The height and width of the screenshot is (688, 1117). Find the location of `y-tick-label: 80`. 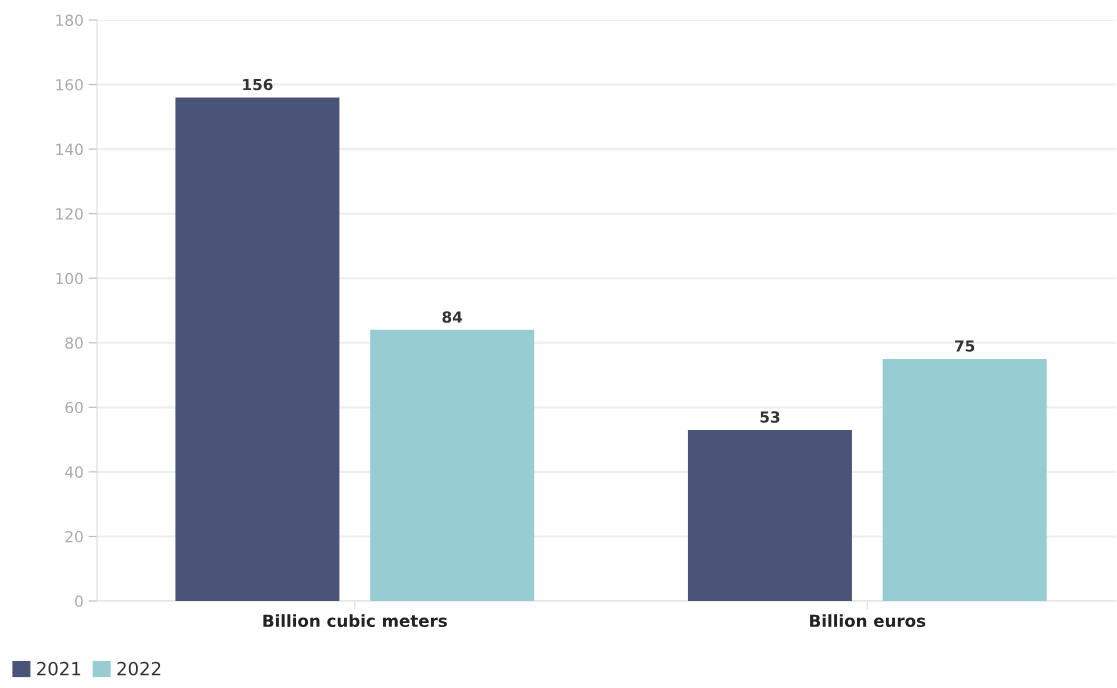

y-tick-label: 80 is located at coordinates (74, 343).